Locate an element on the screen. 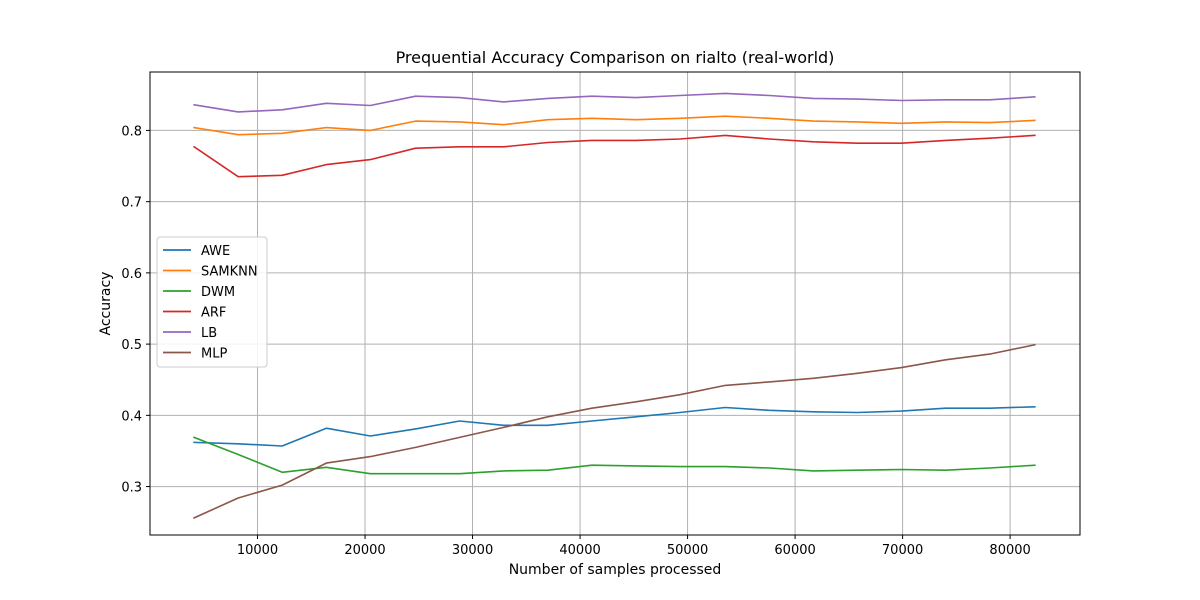 Image resolution: width=1200 pixels, height=600 pixels. y-tick-label: 0.5 is located at coordinates (131, 345).